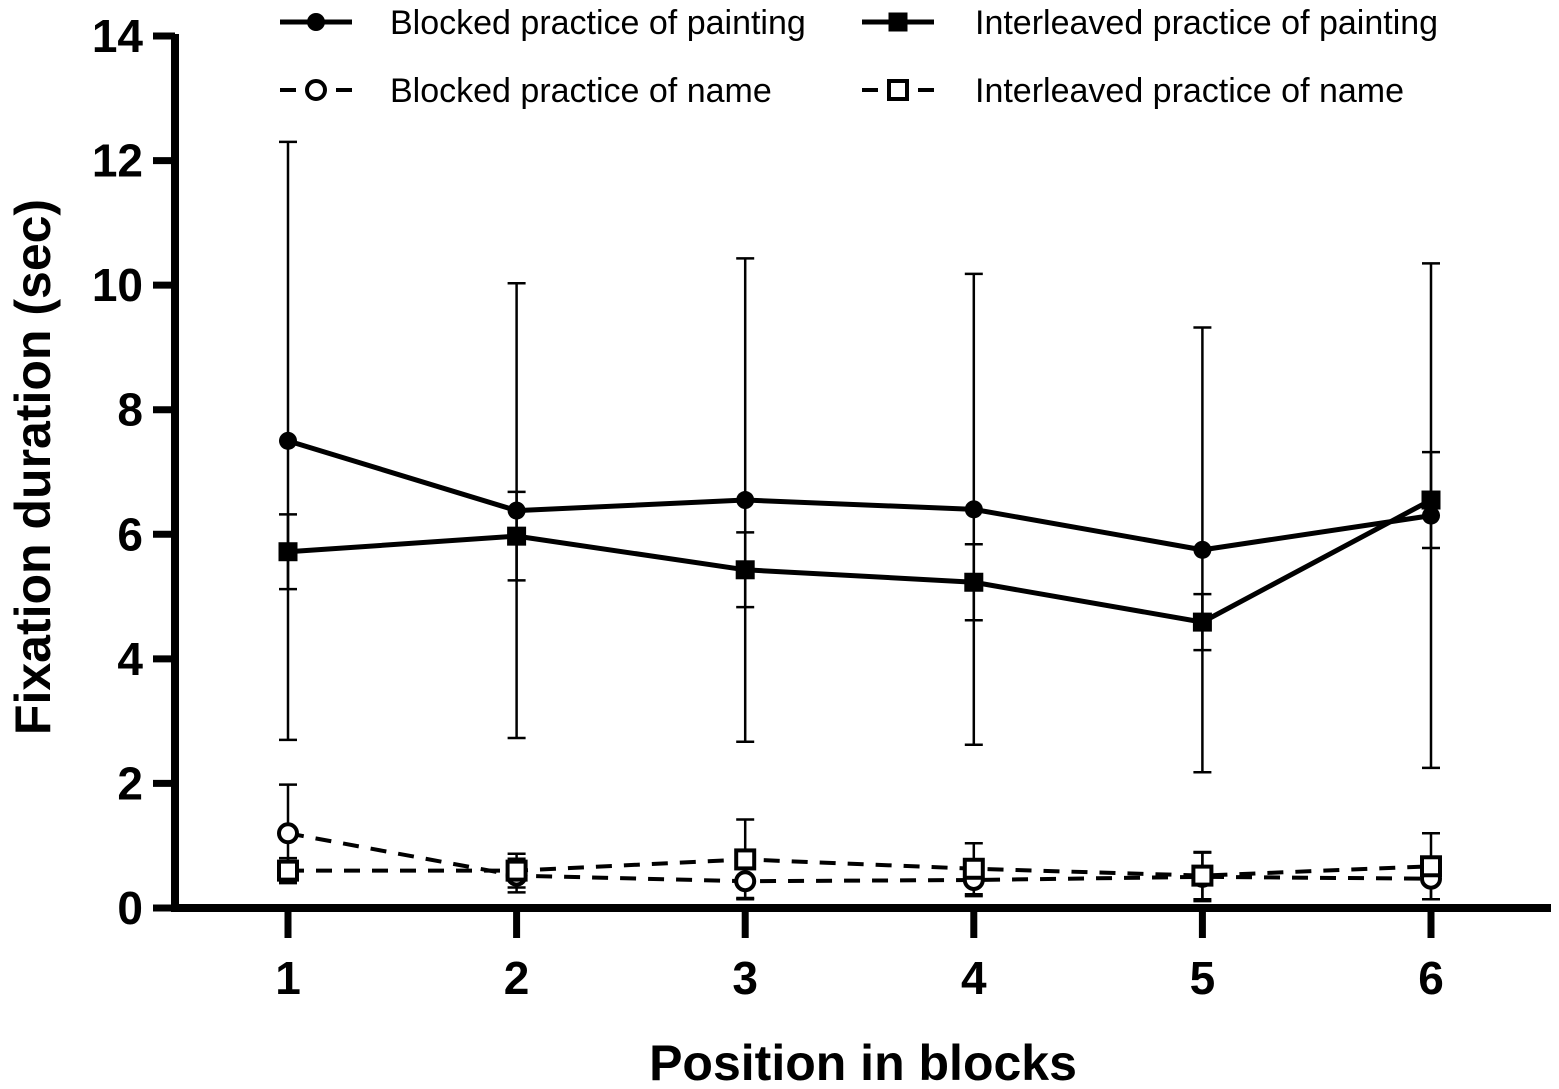 The height and width of the screenshot is (1089, 1559). Describe the element at coordinates (859, 956) in the screenshot. I see `x-axis-ticks: 1 2 3 4 5 6` at that location.